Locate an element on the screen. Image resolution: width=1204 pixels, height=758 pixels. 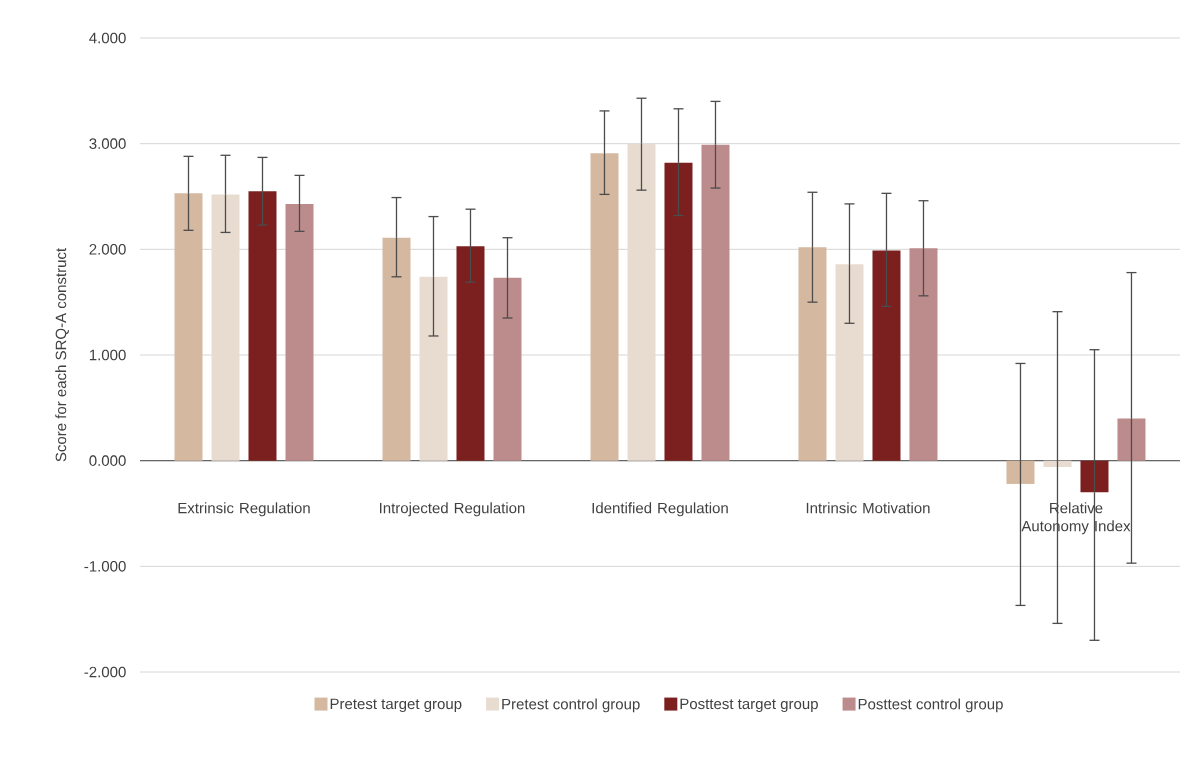
y-tick-label: -2.000 is located at coordinates (105, 672).